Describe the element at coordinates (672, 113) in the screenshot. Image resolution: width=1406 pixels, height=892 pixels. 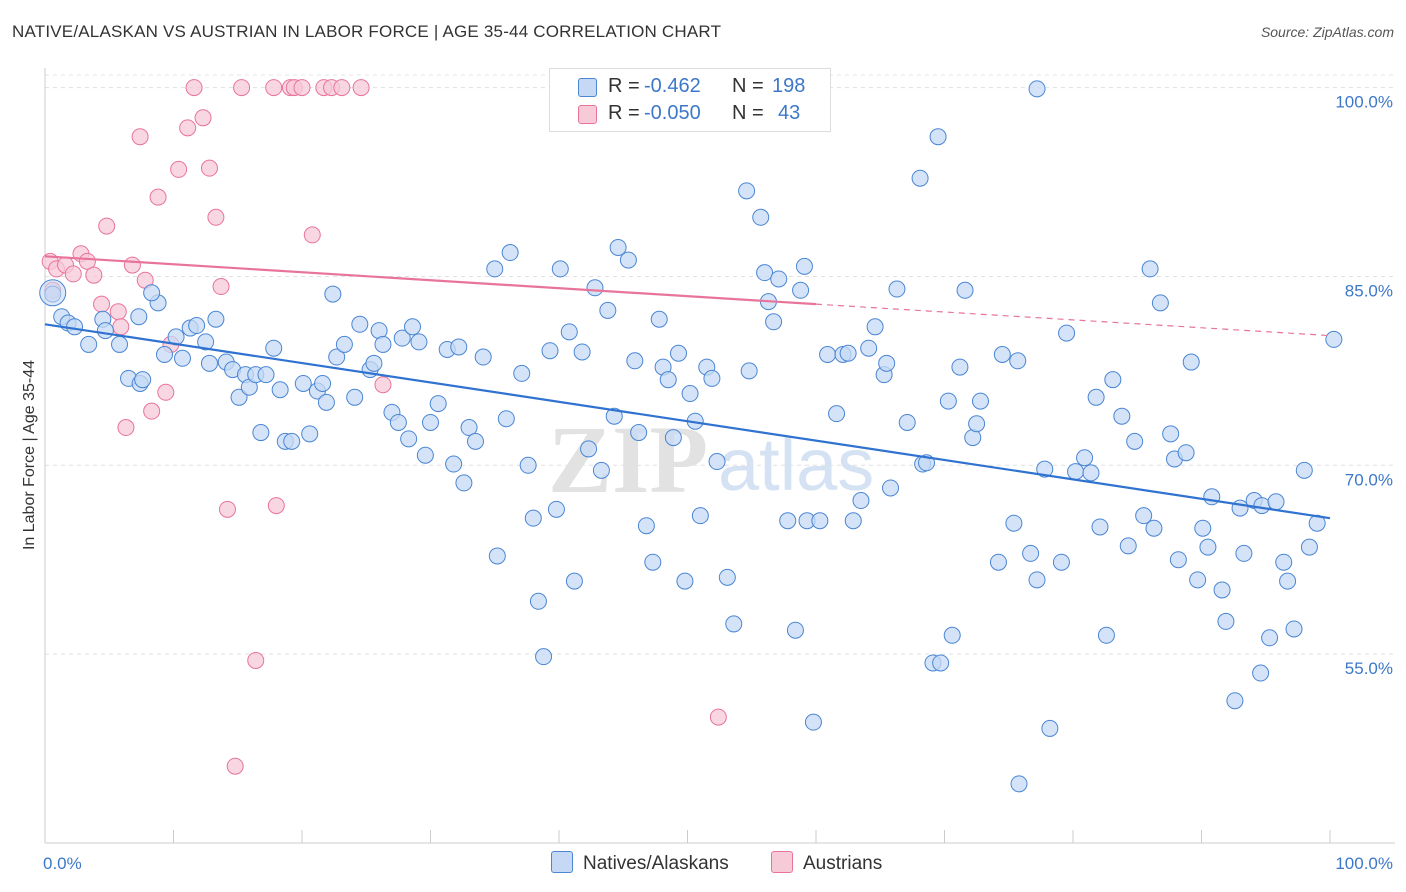
I see `legend-r-value-2: -0.050` at that location.